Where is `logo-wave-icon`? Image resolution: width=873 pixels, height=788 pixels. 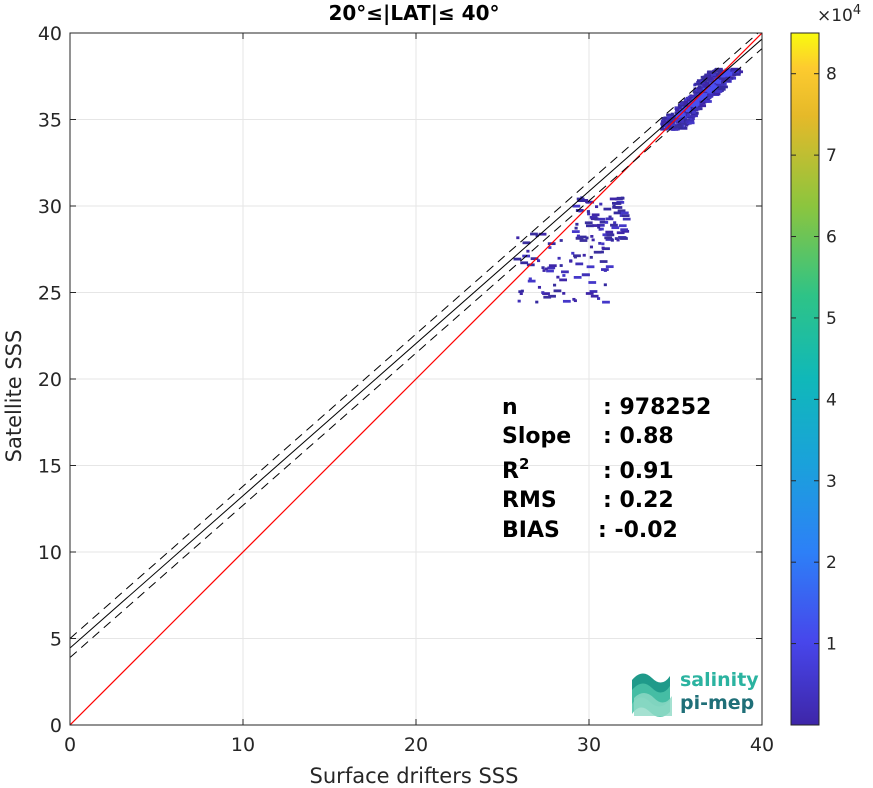 logo-wave-icon is located at coordinates (652, 695).